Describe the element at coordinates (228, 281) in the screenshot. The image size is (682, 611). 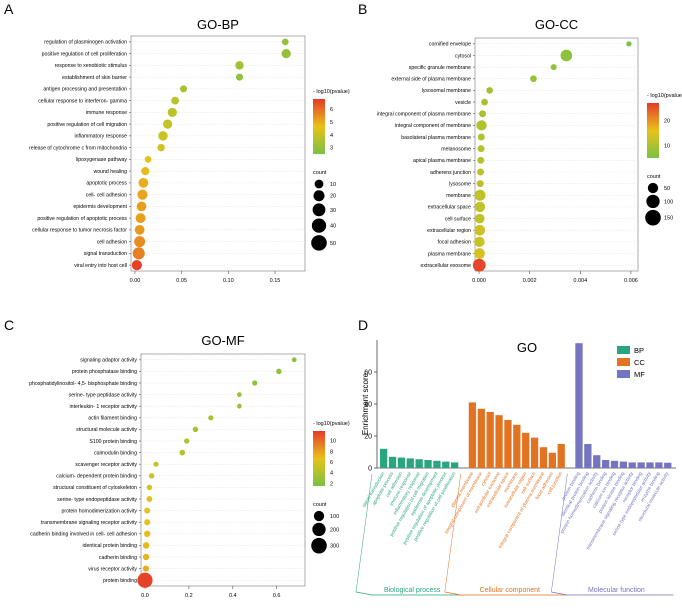
I see `x-tick-label: 0.10` at that location.